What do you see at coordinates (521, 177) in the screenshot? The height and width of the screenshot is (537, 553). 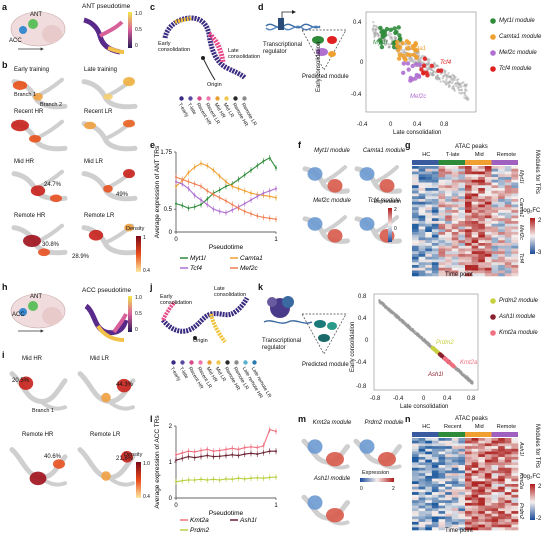 I see `module-side-label: Myt1l` at bounding box center [521, 177].